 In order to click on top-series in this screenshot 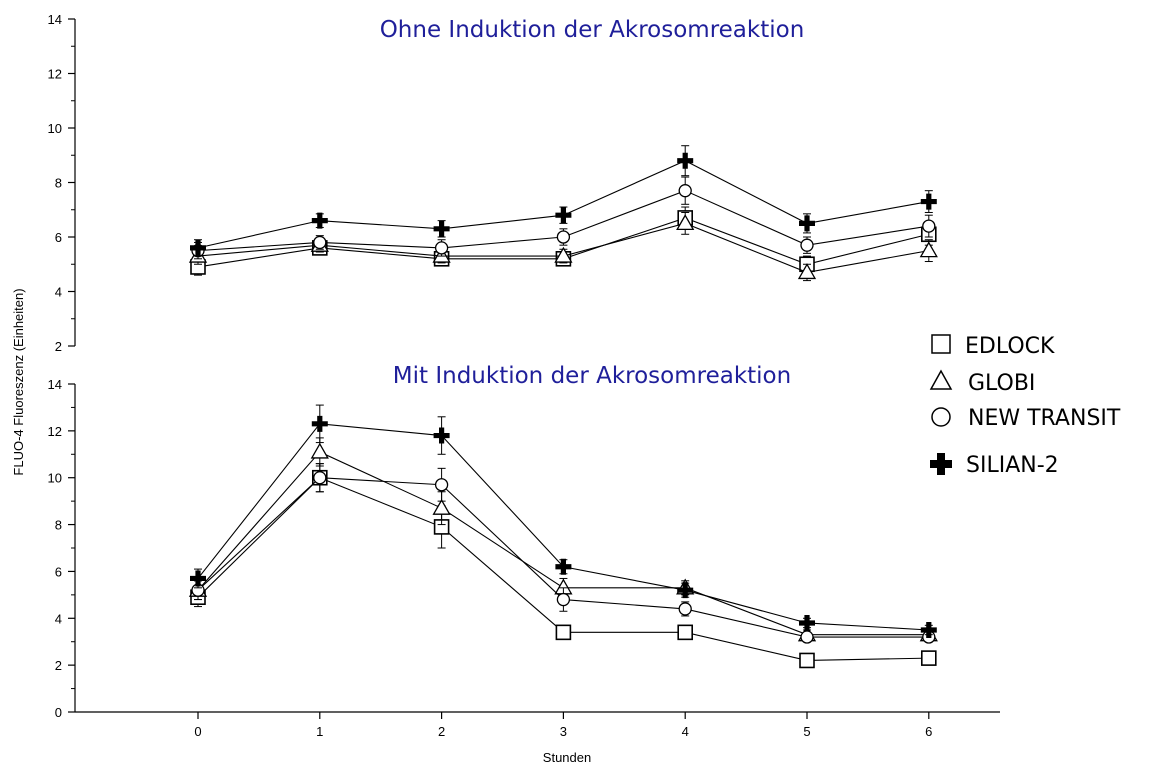, I will do `click(563, 213)`.